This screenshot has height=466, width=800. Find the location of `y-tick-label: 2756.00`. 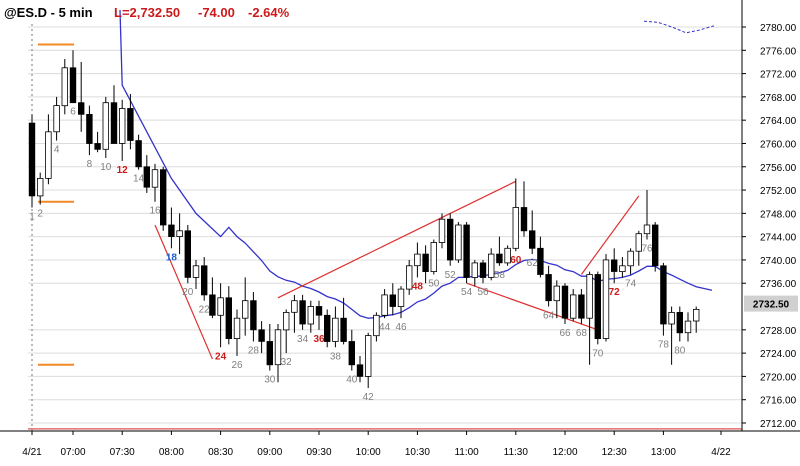

y-tick-label: 2756.00 is located at coordinates (778, 168).